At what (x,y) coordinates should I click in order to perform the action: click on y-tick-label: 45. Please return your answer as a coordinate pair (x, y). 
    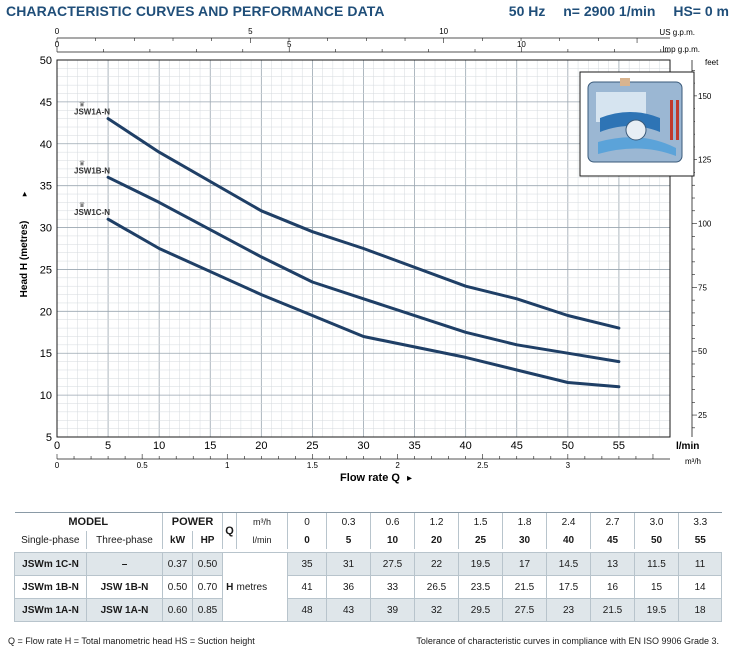
    Looking at the image, I should click on (46, 103).